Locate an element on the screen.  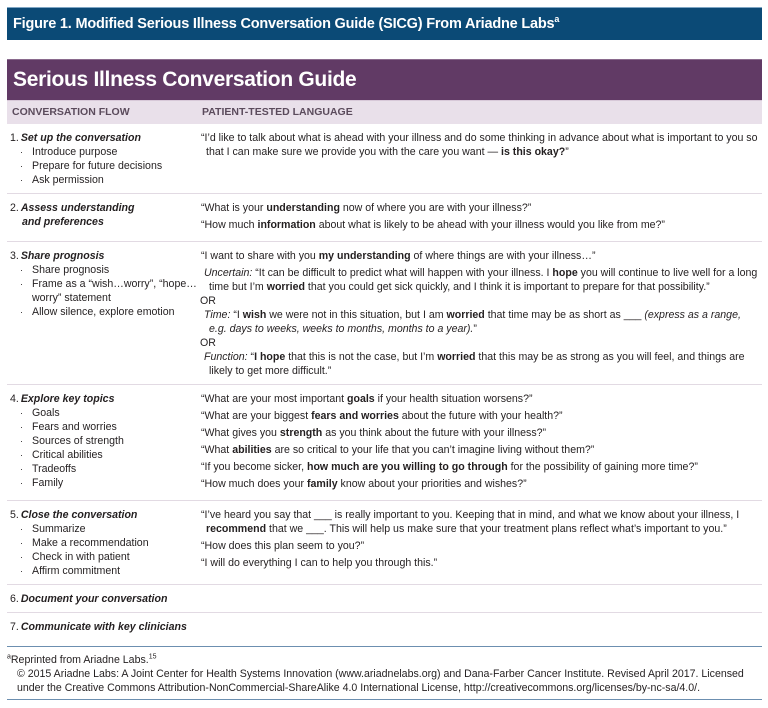
step-number: 6. is located at coordinates (14, 599).